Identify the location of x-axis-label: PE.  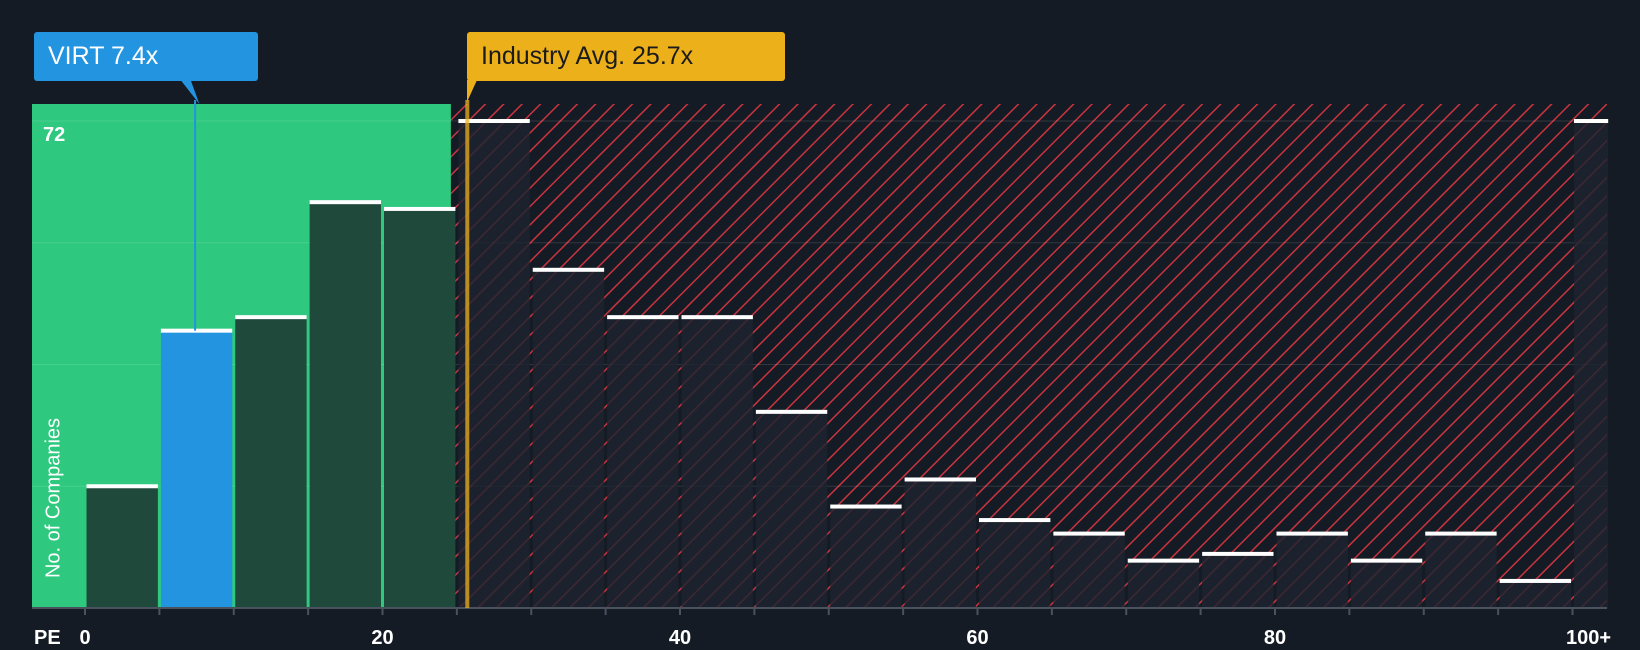
(47, 638).